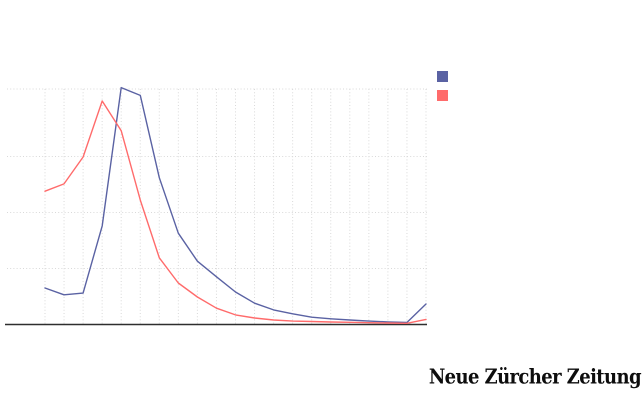 This screenshot has width=643, height=400. What do you see at coordinates (442, 76) in the screenshot?
I see `legend-swatch-blue` at bounding box center [442, 76].